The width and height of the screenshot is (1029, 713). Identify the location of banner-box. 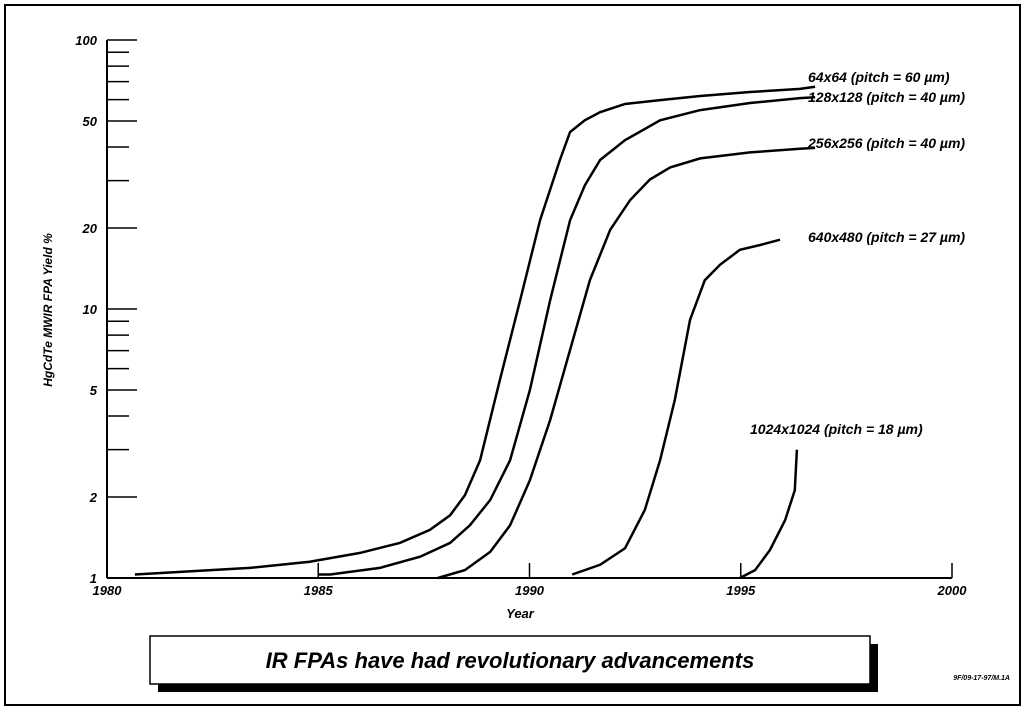
(510, 660).